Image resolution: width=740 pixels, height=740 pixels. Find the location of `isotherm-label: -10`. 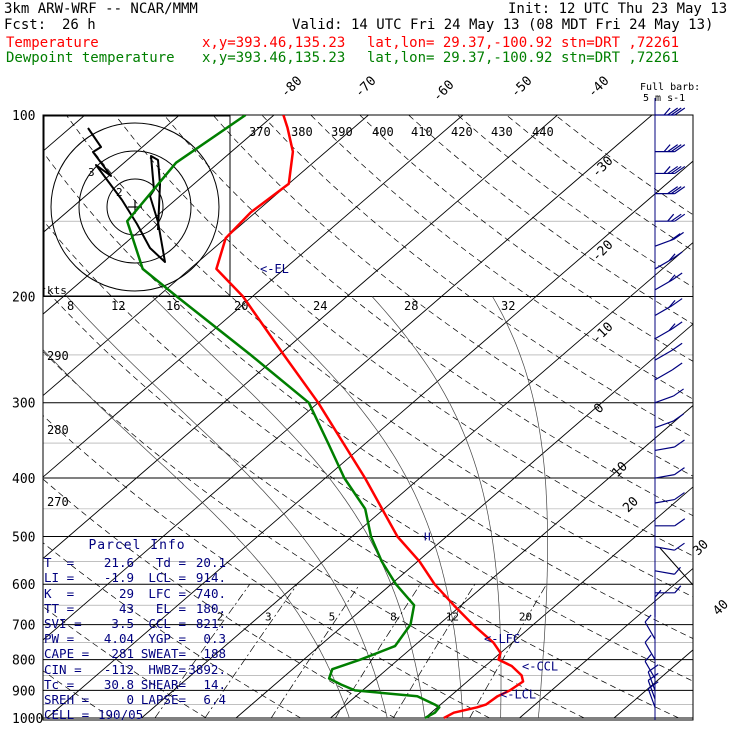

isotherm-label: -10 is located at coordinates (602, 333).